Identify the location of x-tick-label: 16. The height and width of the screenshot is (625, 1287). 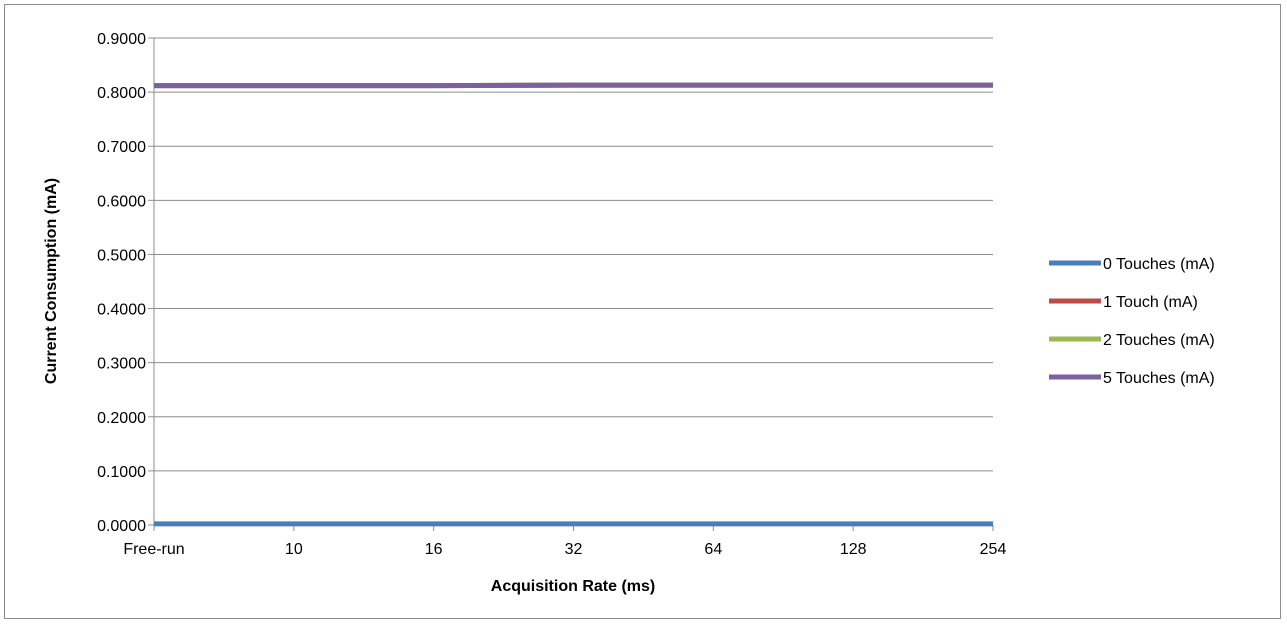
(434, 549).